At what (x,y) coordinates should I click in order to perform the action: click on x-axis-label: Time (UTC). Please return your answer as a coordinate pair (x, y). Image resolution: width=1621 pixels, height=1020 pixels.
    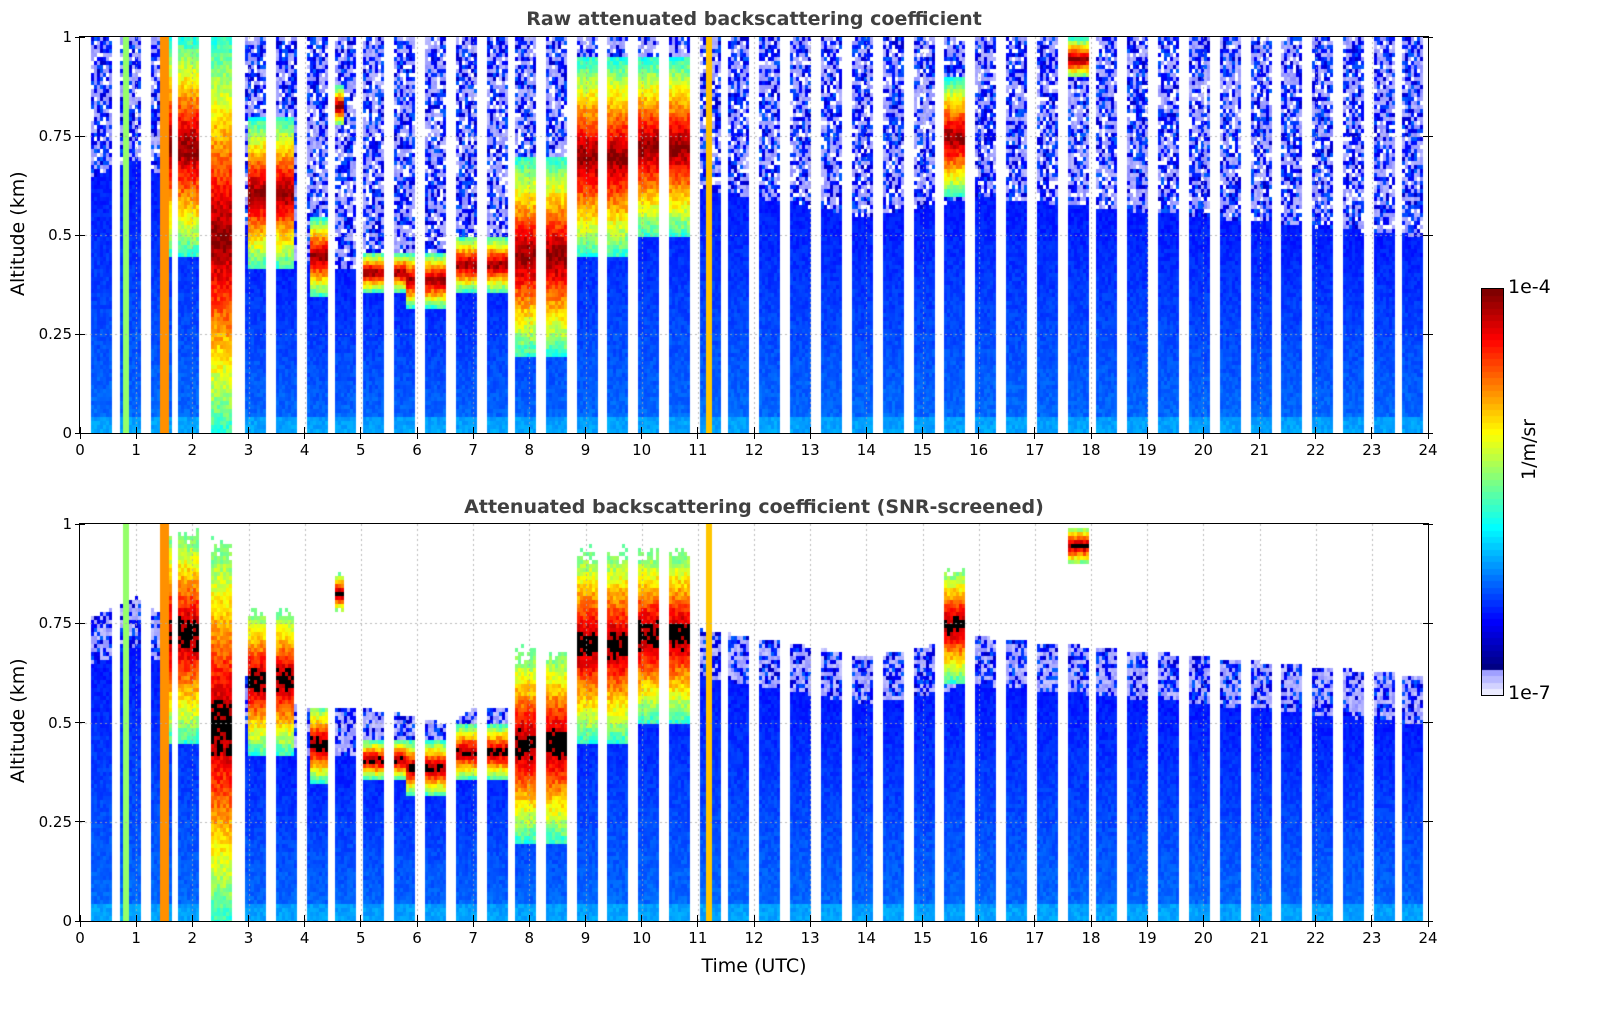
    Looking at the image, I should click on (754, 966).